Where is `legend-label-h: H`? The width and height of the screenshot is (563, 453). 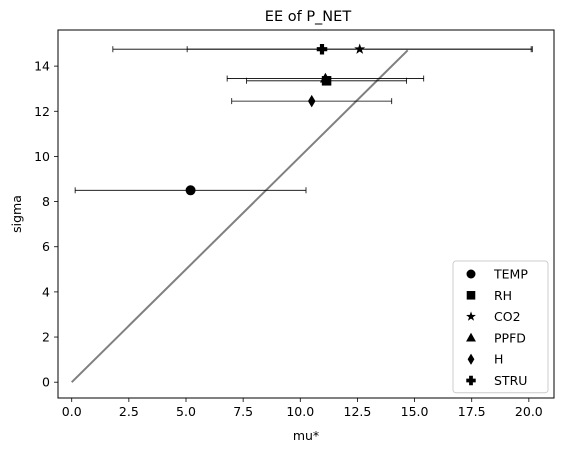 legend-label-h: H is located at coordinates (498, 359).